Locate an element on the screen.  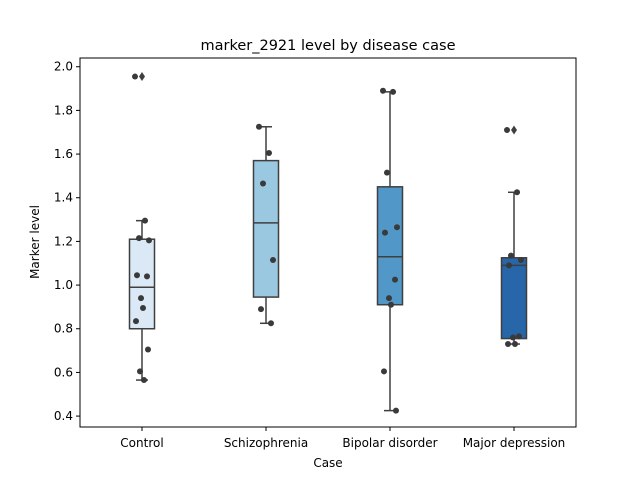
x-tick-label: Major depression is located at coordinates (514, 443).